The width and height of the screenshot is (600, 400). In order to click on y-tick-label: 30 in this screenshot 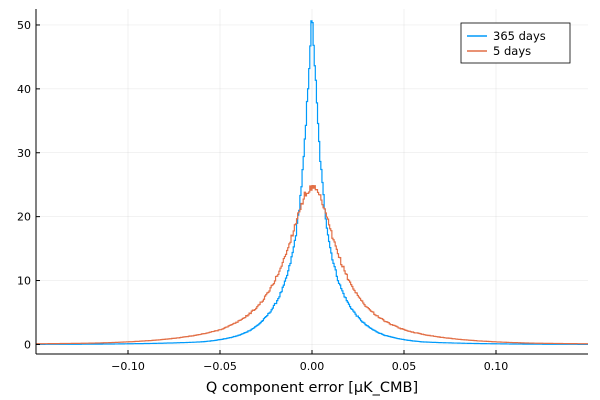, I will do `click(24, 153)`.